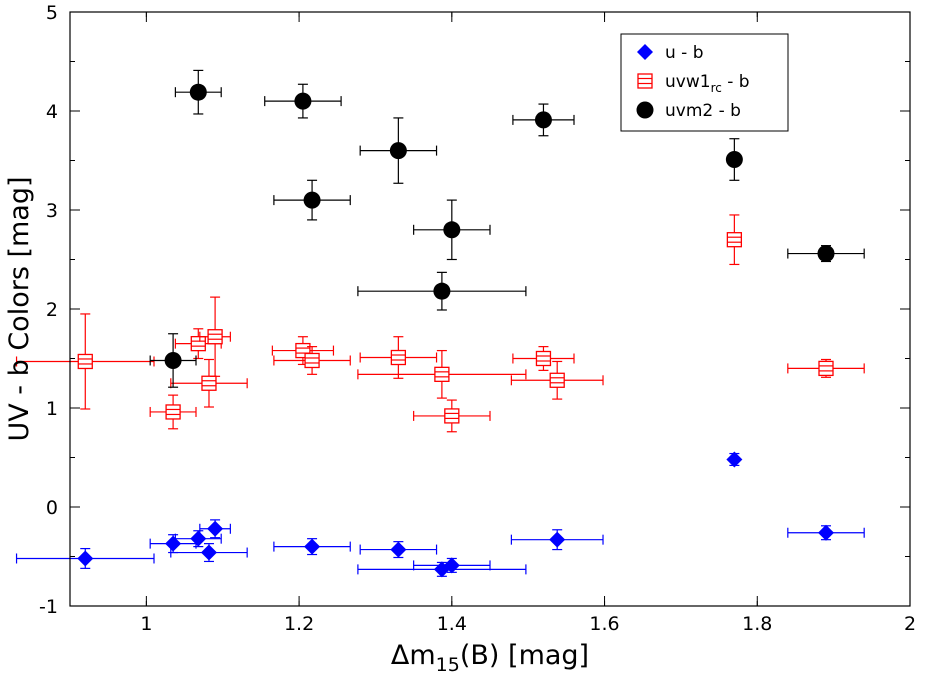 The height and width of the screenshot is (681, 925). What do you see at coordinates (757, 624) in the screenshot?
I see `x-tick-label: 1.8` at bounding box center [757, 624].